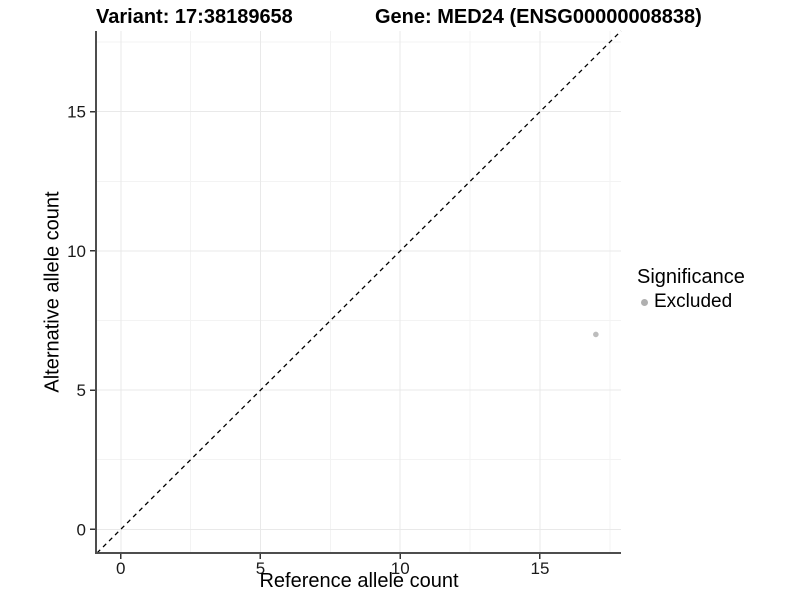 This screenshot has width=800, height=600. I want to click on x-axis-label: Reference allele count, so click(359, 581).